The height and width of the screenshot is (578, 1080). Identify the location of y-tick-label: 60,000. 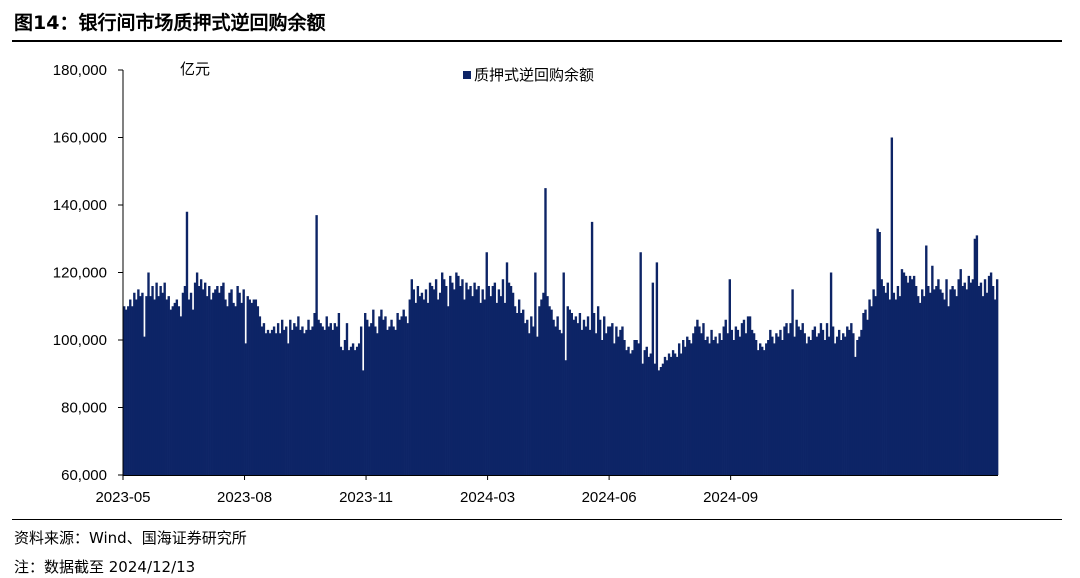
(84, 475).